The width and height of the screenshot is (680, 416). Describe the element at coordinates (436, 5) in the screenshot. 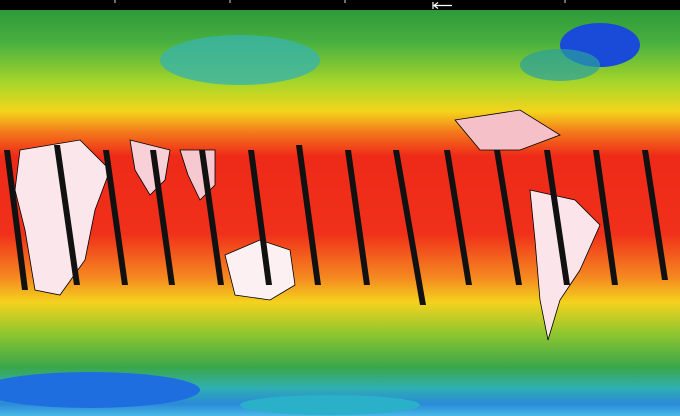

I see `arrow-head` at that location.